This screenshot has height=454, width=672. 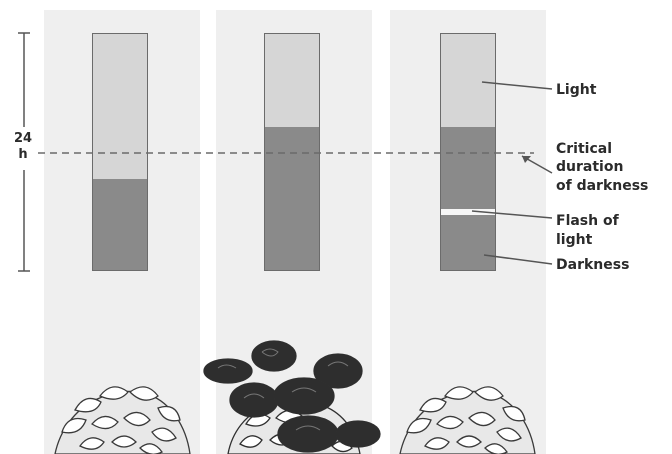 What do you see at coordinates (574, 240) in the screenshot?
I see `label-flash-2: light` at bounding box center [574, 240].